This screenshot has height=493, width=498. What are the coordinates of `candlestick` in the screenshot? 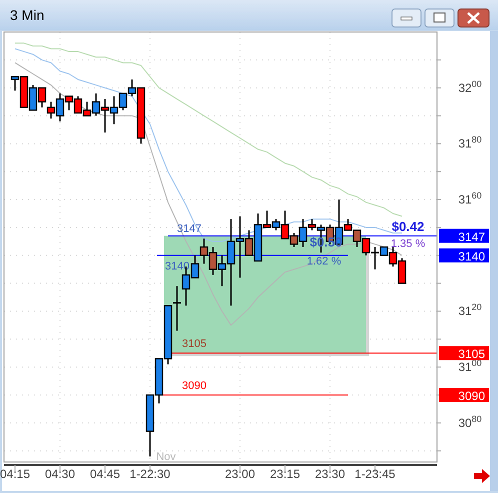 It's located at (177, 308).